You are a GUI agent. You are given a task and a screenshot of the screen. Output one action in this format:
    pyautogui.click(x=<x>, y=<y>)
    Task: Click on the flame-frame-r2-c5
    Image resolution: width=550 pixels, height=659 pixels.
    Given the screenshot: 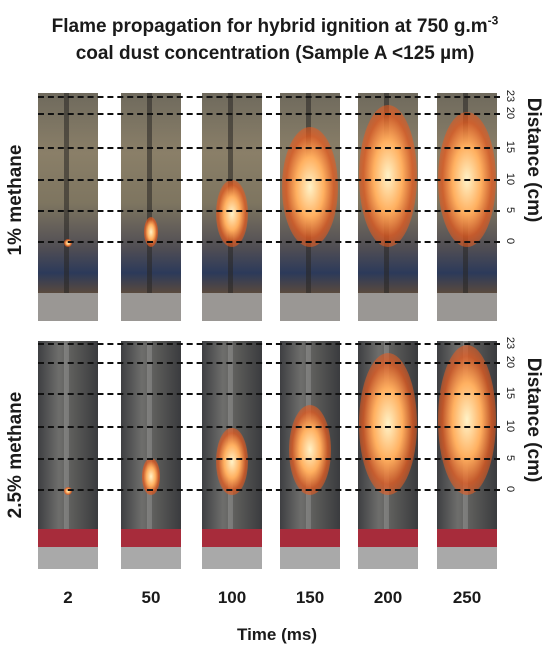 What is the action you would take?
    pyautogui.click(x=388, y=455)
    